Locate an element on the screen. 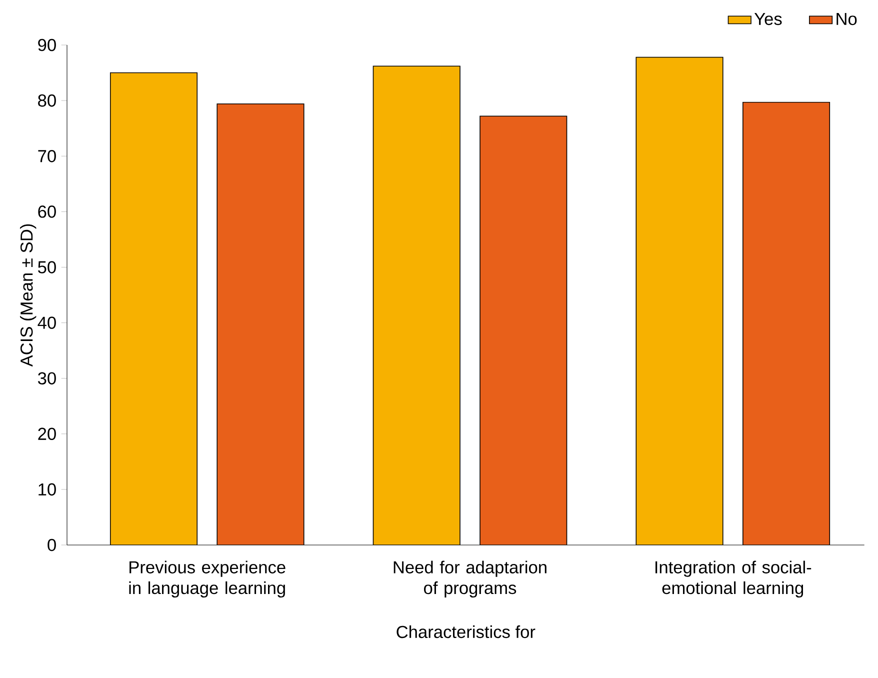  y-tick-label: 60 is located at coordinates (47, 212).